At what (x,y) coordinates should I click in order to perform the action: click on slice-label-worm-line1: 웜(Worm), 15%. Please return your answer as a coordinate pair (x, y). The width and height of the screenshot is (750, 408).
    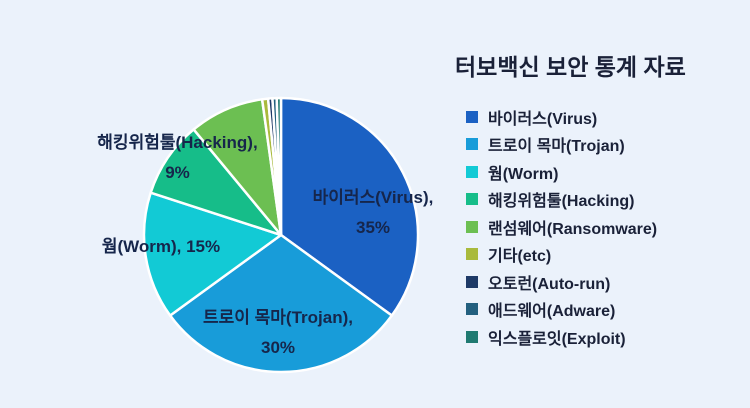
    Looking at the image, I should click on (161, 246).